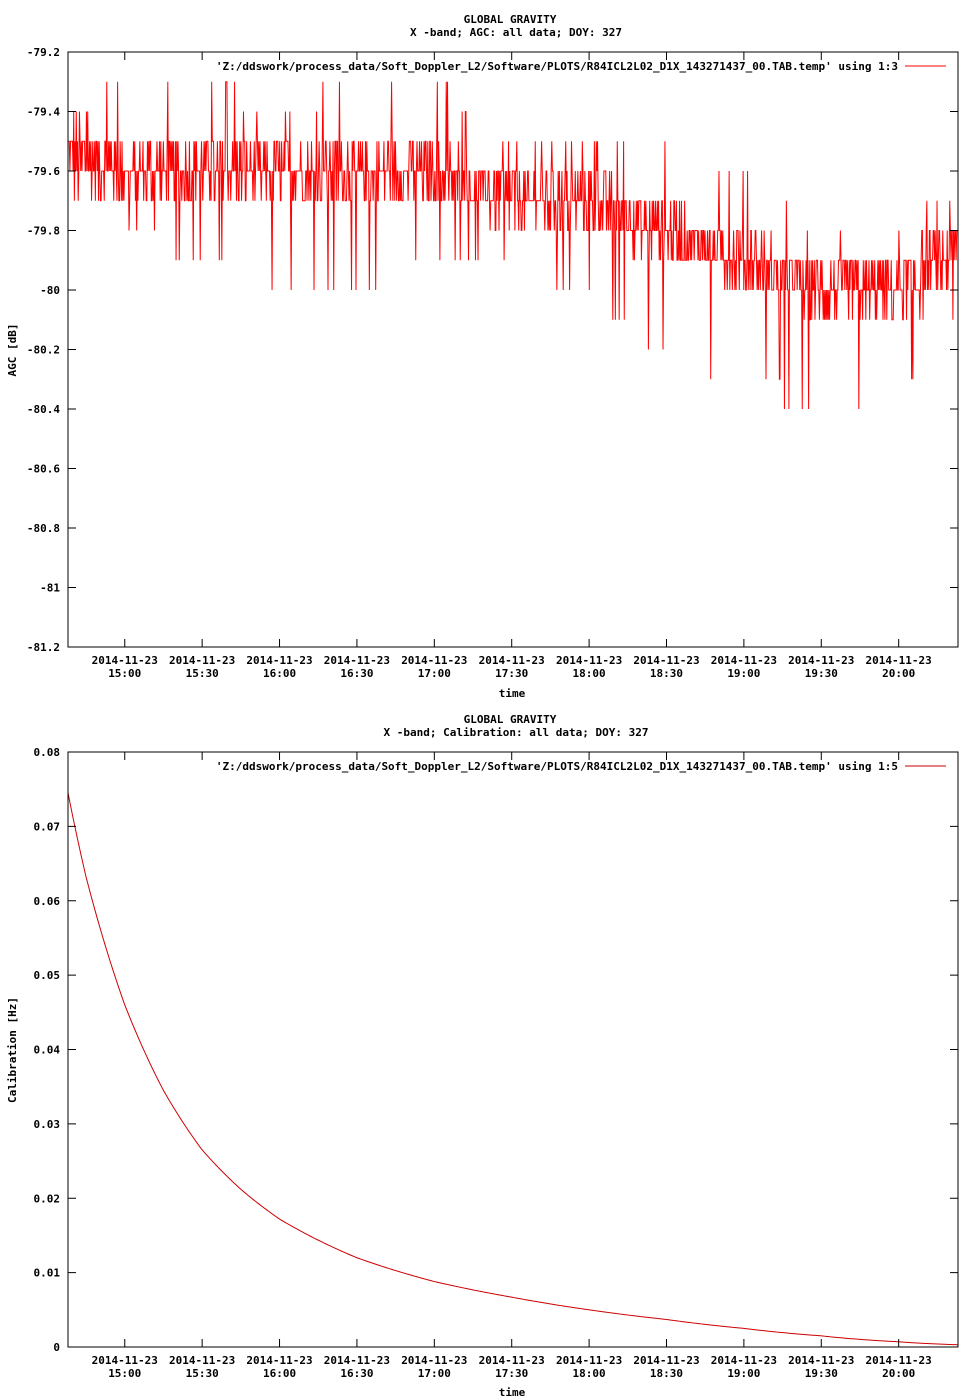 This screenshot has width=980, height=1400. Describe the element at coordinates (356, 673) in the screenshot. I see `x-tick-time-label: 16:30` at that location.